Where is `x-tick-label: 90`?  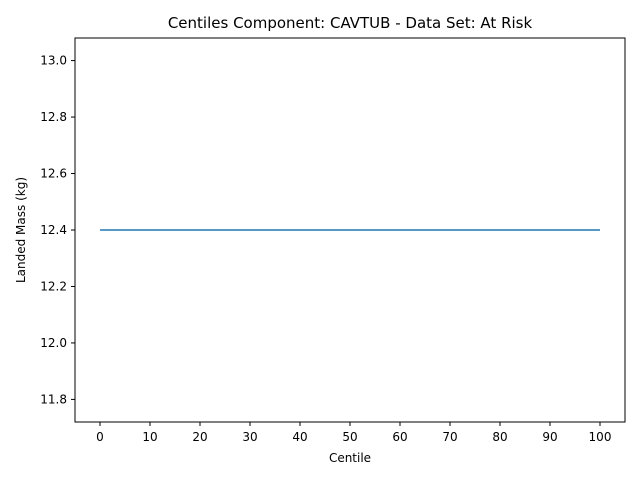
x-tick-label: 90 is located at coordinates (549, 437).